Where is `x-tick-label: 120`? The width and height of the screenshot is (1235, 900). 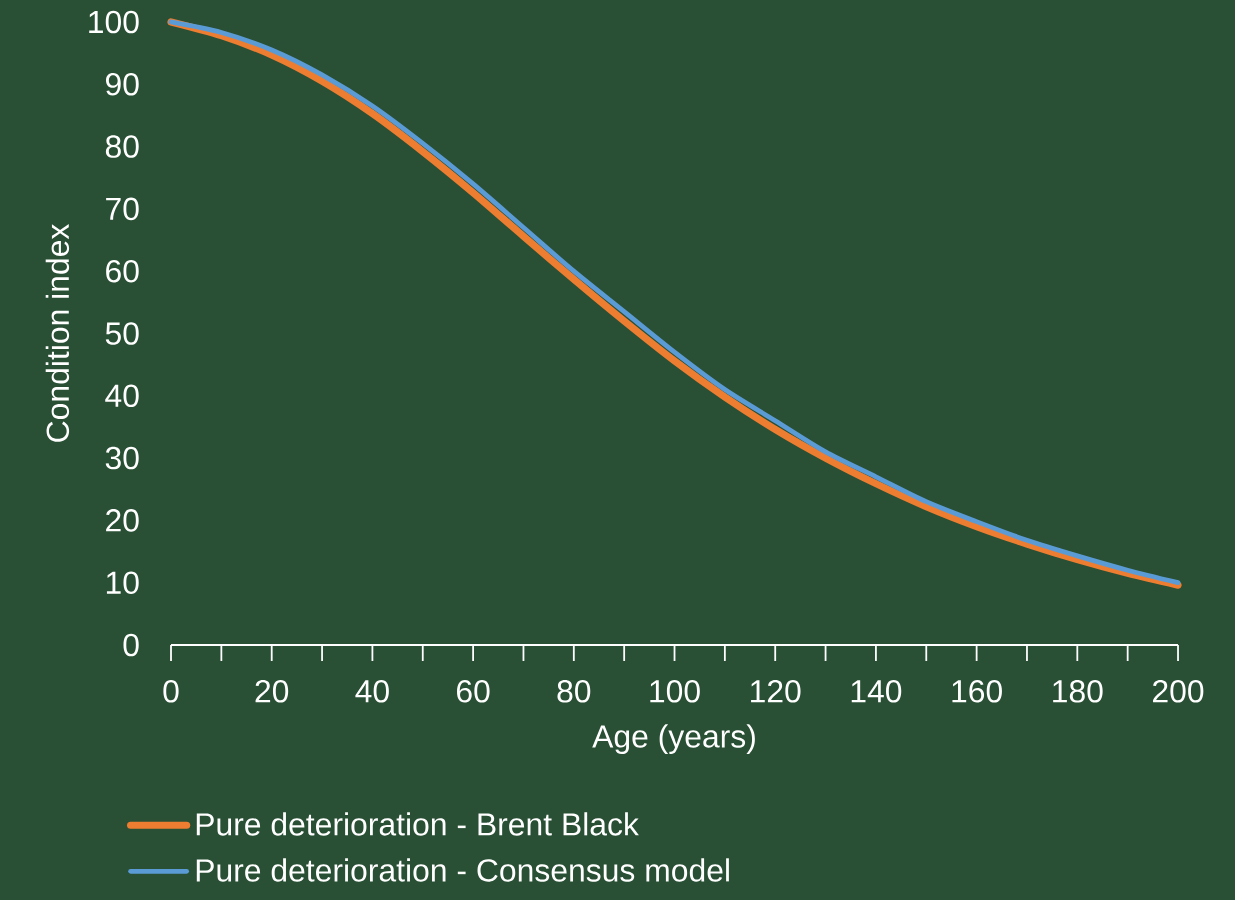
x-tick-label: 120 is located at coordinates (776, 691).